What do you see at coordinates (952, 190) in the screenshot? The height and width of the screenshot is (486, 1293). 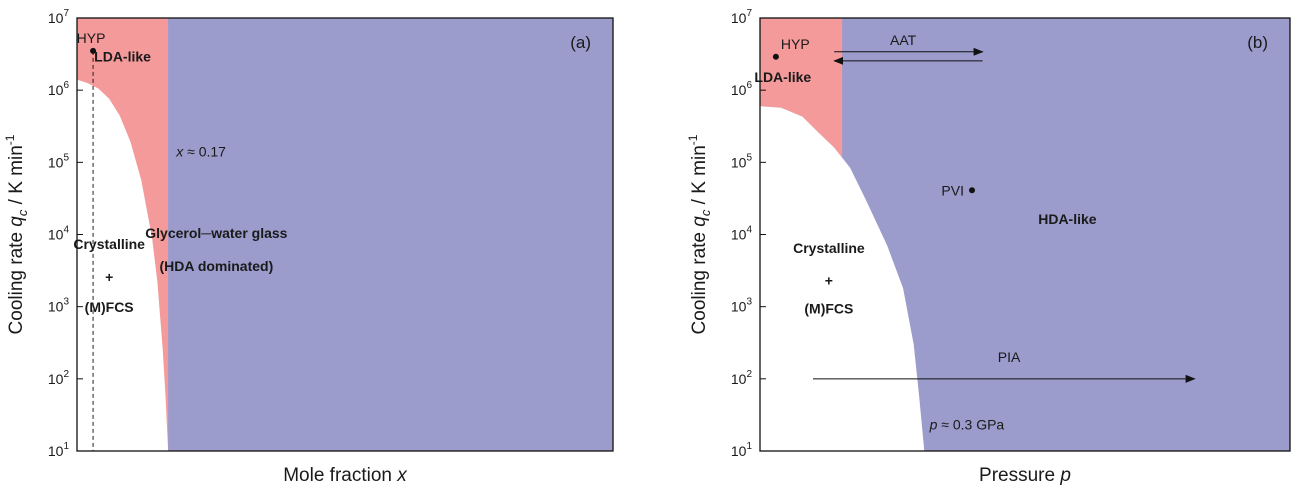 I see `point-label: PVI` at bounding box center [952, 190].